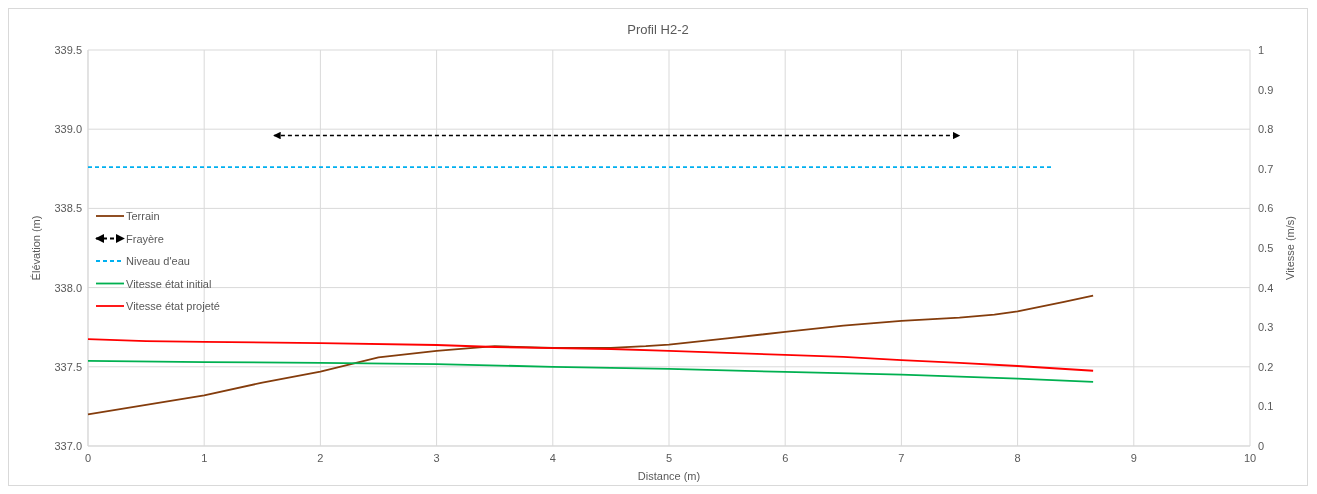  What do you see at coordinates (785, 458) in the screenshot?
I see `x-tick-label: 6` at bounding box center [785, 458].